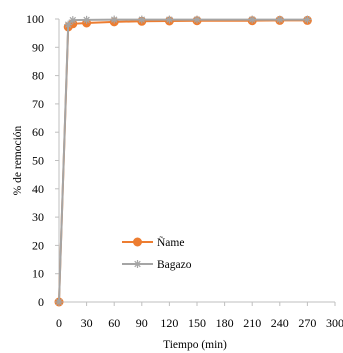 This screenshot has width=343, height=353. Describe the element at coordinates (38, 274) in the screenshot. I see `y-tick-label: 10` at that location.